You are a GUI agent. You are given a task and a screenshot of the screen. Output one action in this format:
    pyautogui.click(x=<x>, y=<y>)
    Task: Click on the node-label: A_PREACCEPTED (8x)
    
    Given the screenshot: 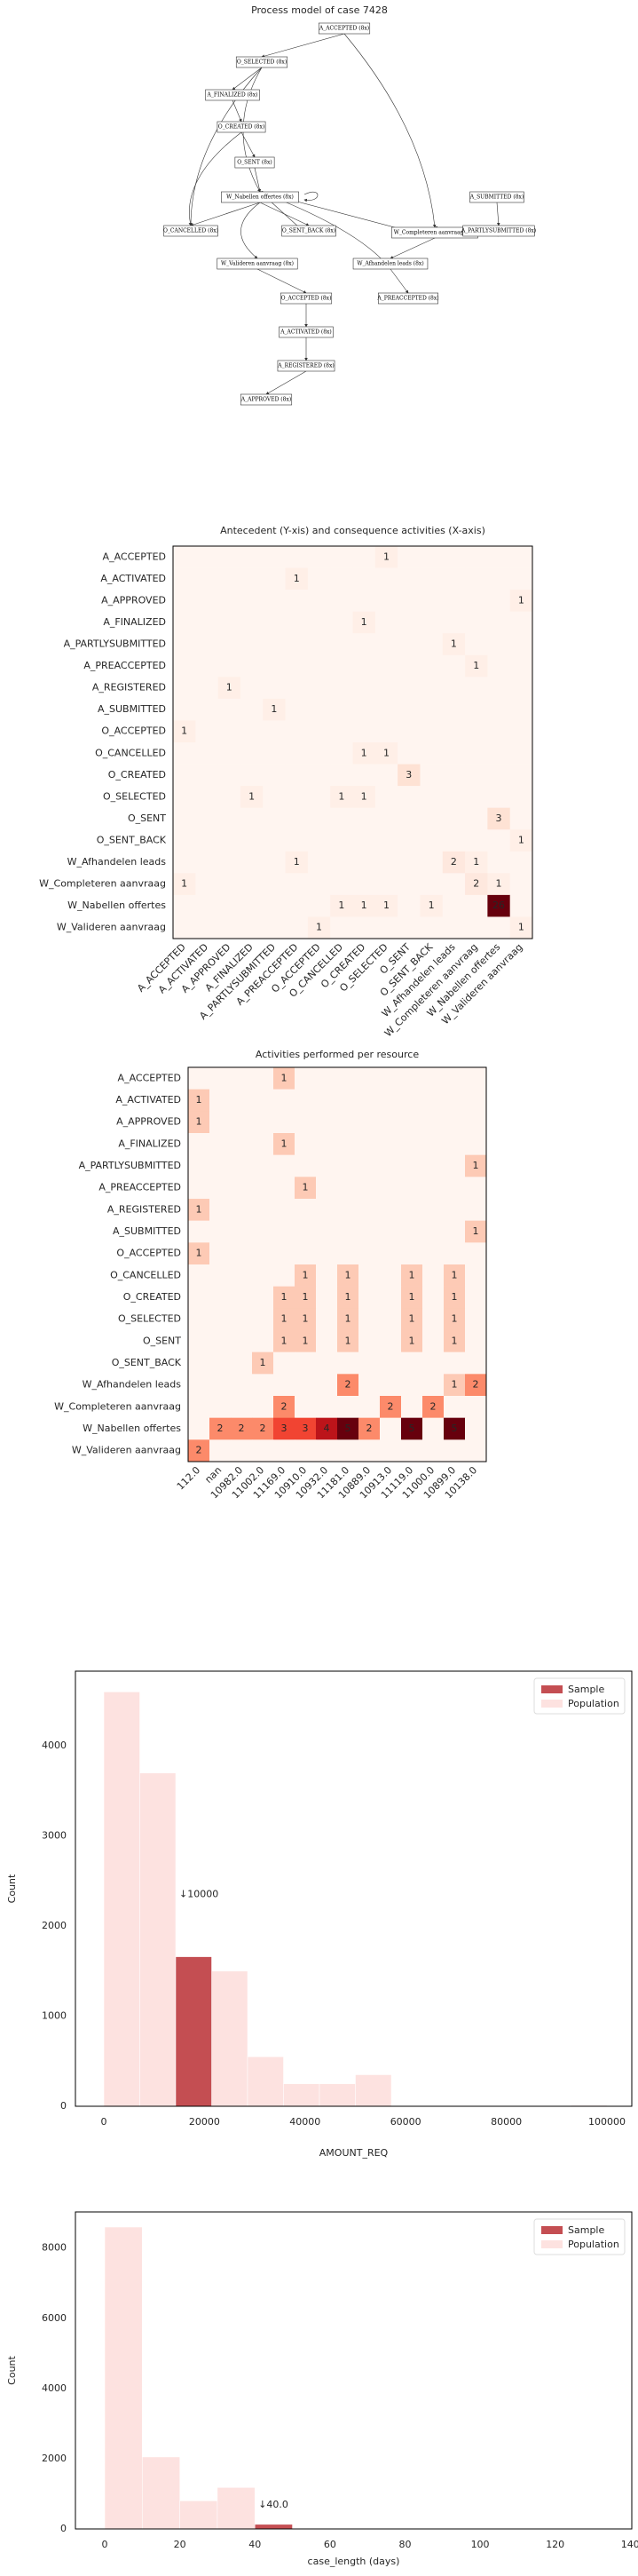 What is the action you would take?
    pyautogui.click(x=407, y=299)
    